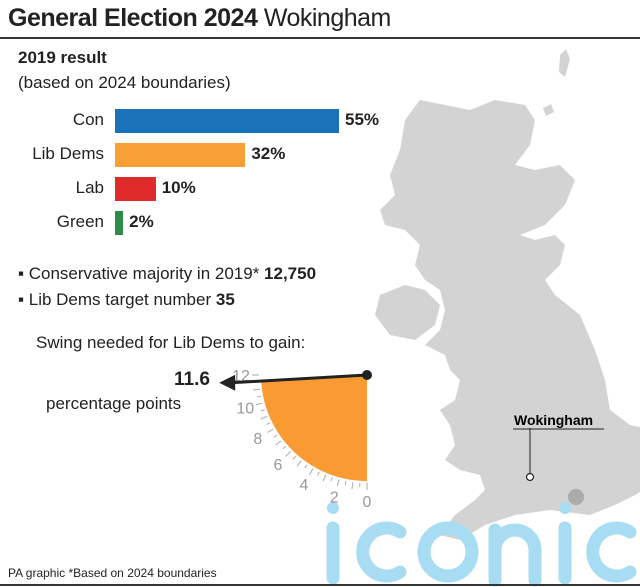 Image resolution: width=640 pixels, height=587 pixels. What do you see at coordinates (530, 477) in the screenshot?
I see `wokingham-marker` at bounding box center [530, 477].